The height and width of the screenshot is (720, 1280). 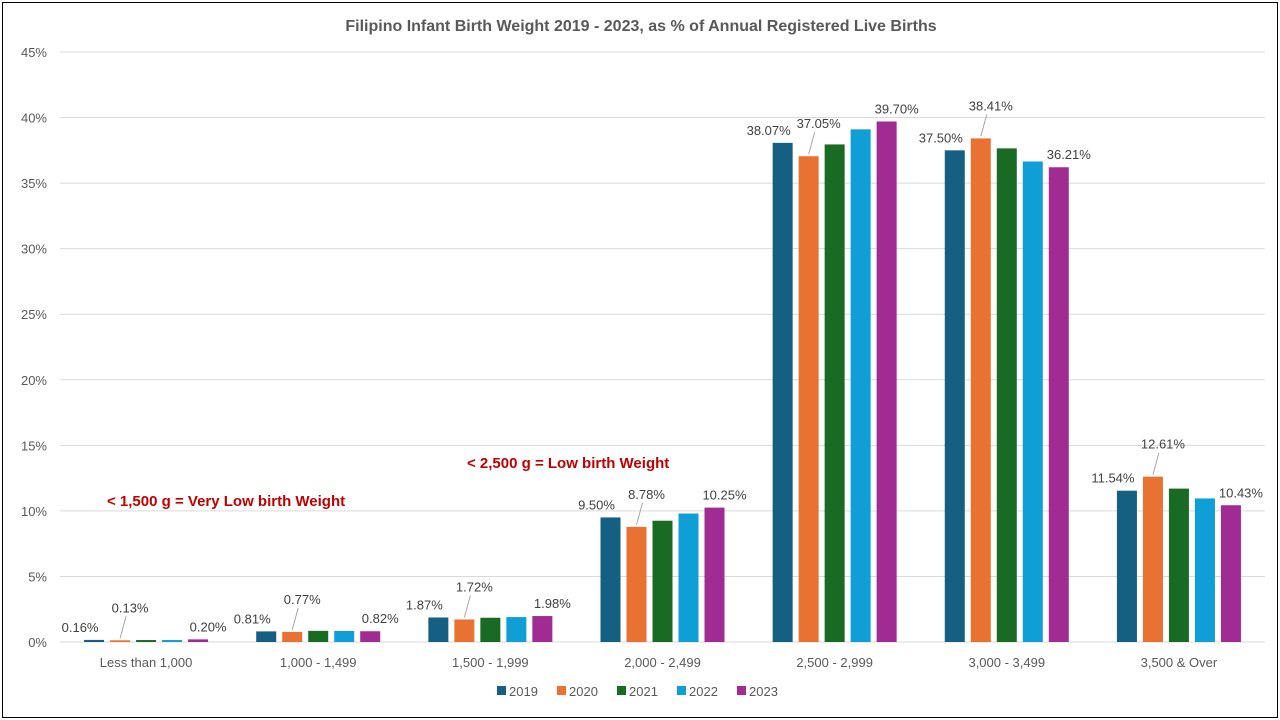 I want to click on data-label-2019-2-000-2-499: 9.50%, so click(x=596, y=504).